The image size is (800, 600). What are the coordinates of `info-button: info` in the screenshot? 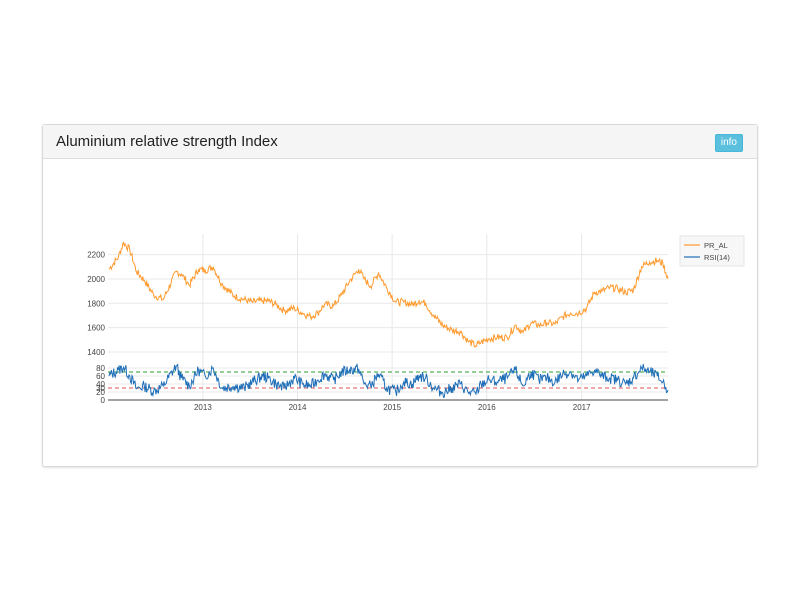 It's located at (728, 143).